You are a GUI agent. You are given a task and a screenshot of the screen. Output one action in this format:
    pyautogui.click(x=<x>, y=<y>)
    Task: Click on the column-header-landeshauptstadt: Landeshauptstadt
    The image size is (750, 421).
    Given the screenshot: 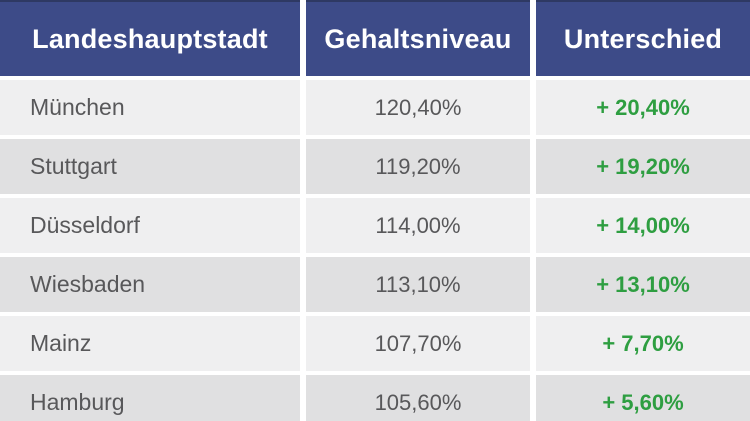 What is the action you would take?
    pyautogui.click(x=150, y=38)
    